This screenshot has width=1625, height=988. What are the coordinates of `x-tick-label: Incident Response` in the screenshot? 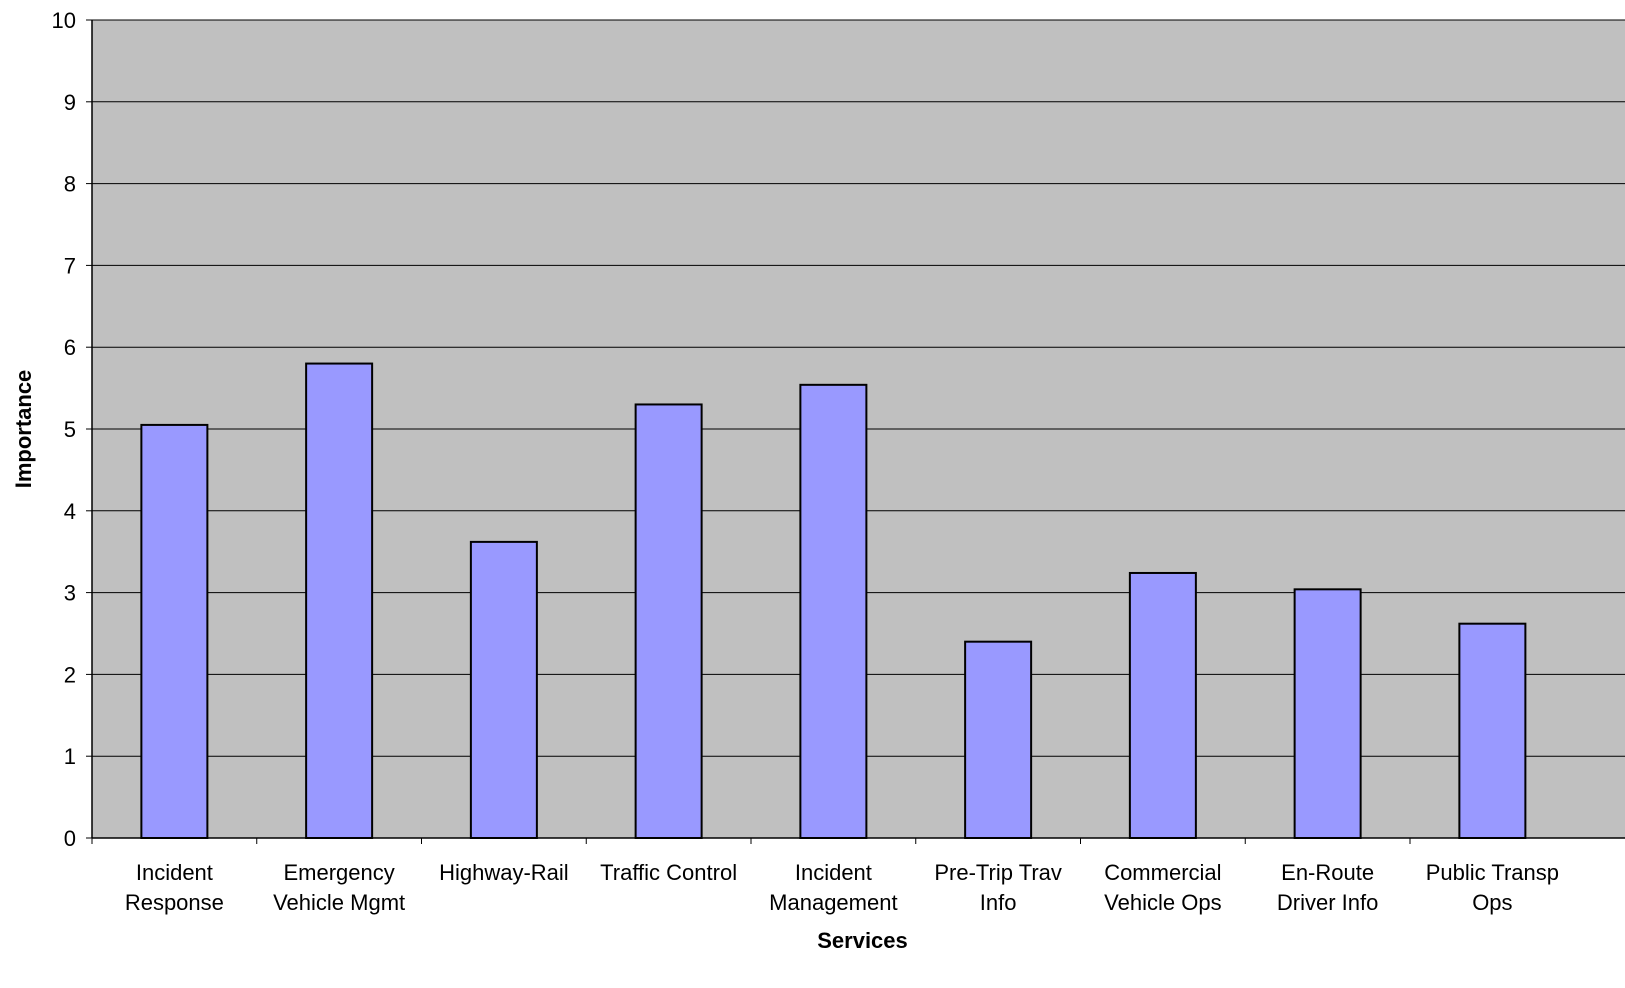 It's located at (174, 887).